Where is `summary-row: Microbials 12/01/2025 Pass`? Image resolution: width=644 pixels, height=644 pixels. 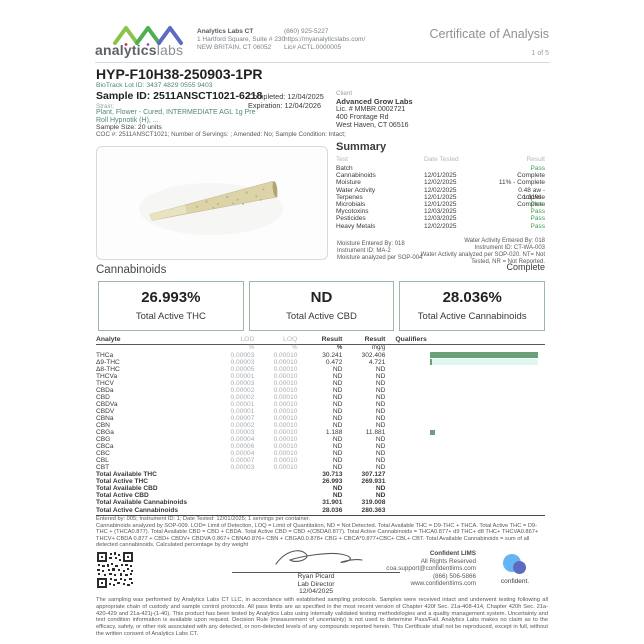 summary-row: Microbials 12/01/2025 Pass is located at coordinates (440, 204).